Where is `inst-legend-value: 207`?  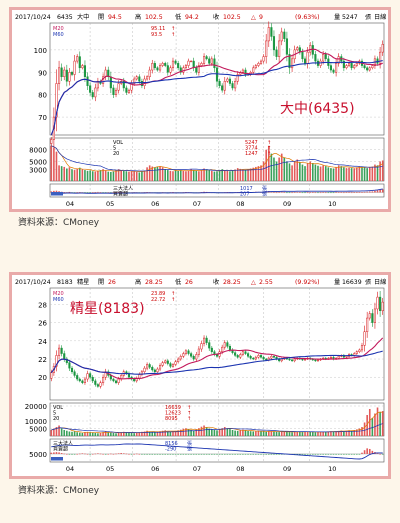 inst-legend-value: 207 is located at coordinates (245, 195).